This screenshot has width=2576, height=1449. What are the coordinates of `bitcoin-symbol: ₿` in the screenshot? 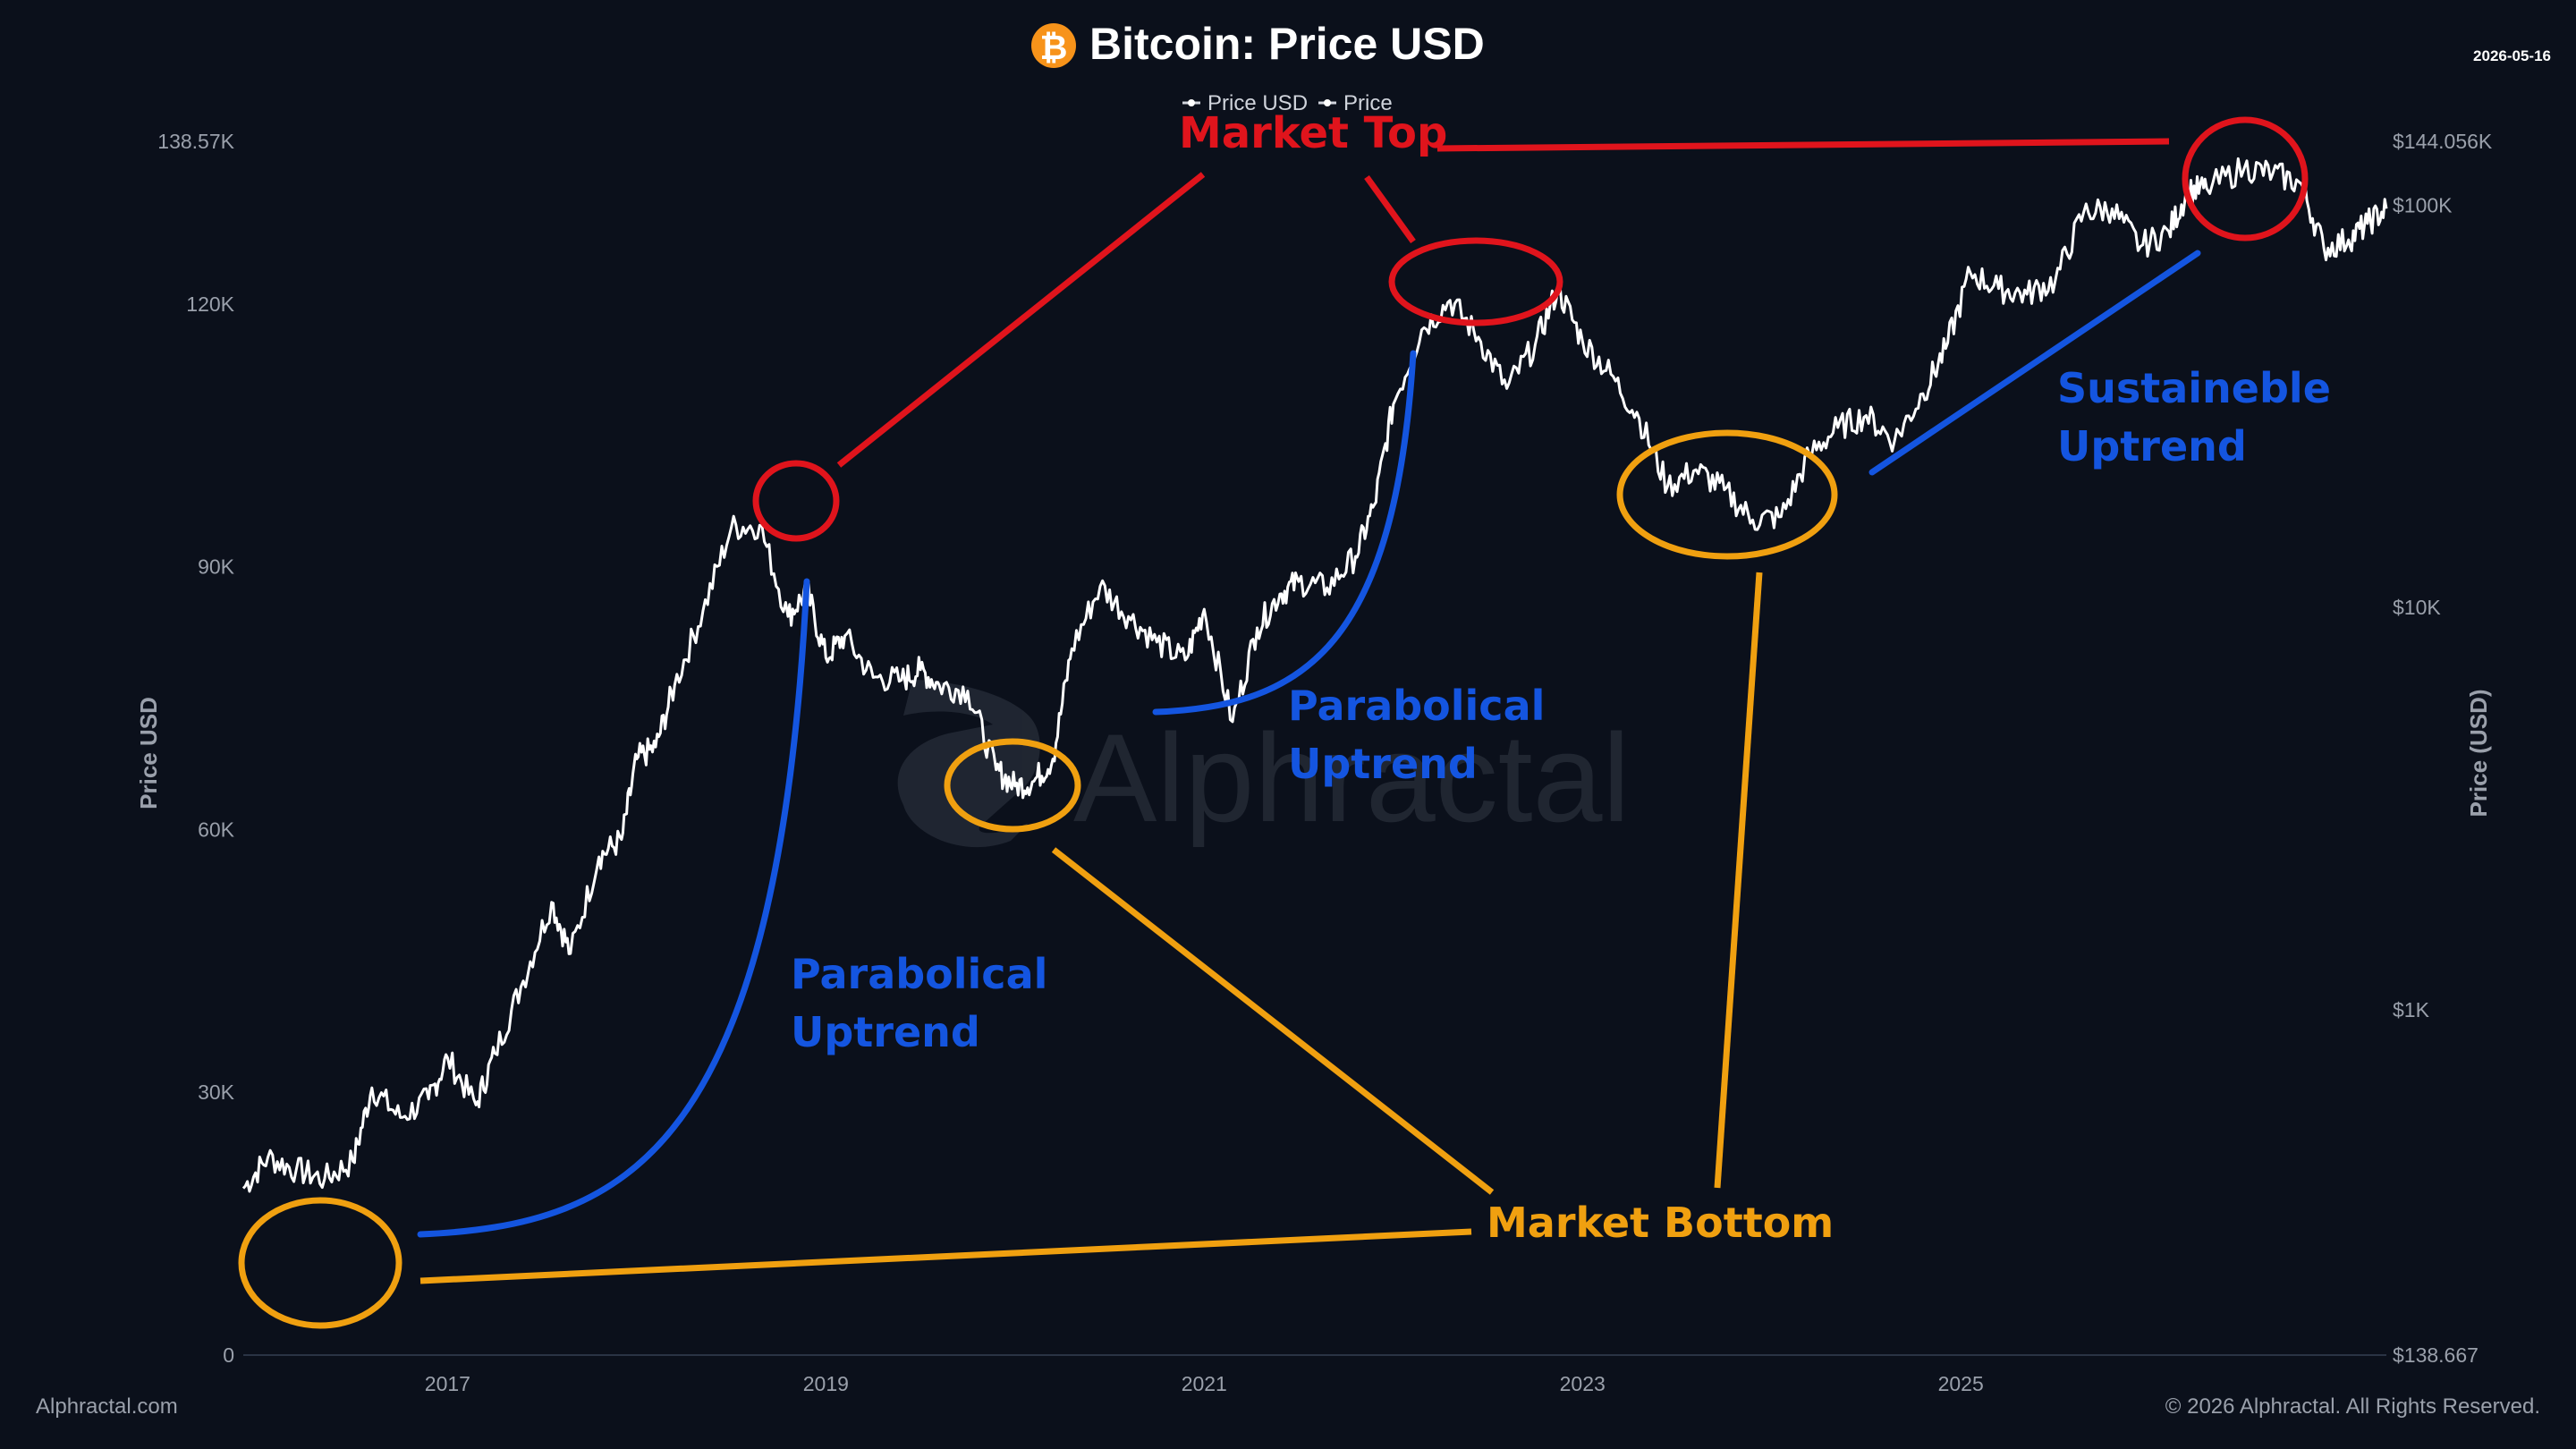 It's located at (1054, 48).